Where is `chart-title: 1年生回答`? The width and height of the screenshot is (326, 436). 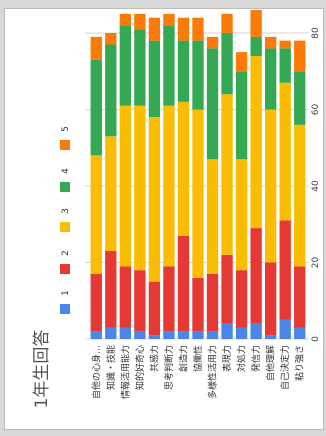 chart-title: 1年生回答 is located at coordinates (42, 369).